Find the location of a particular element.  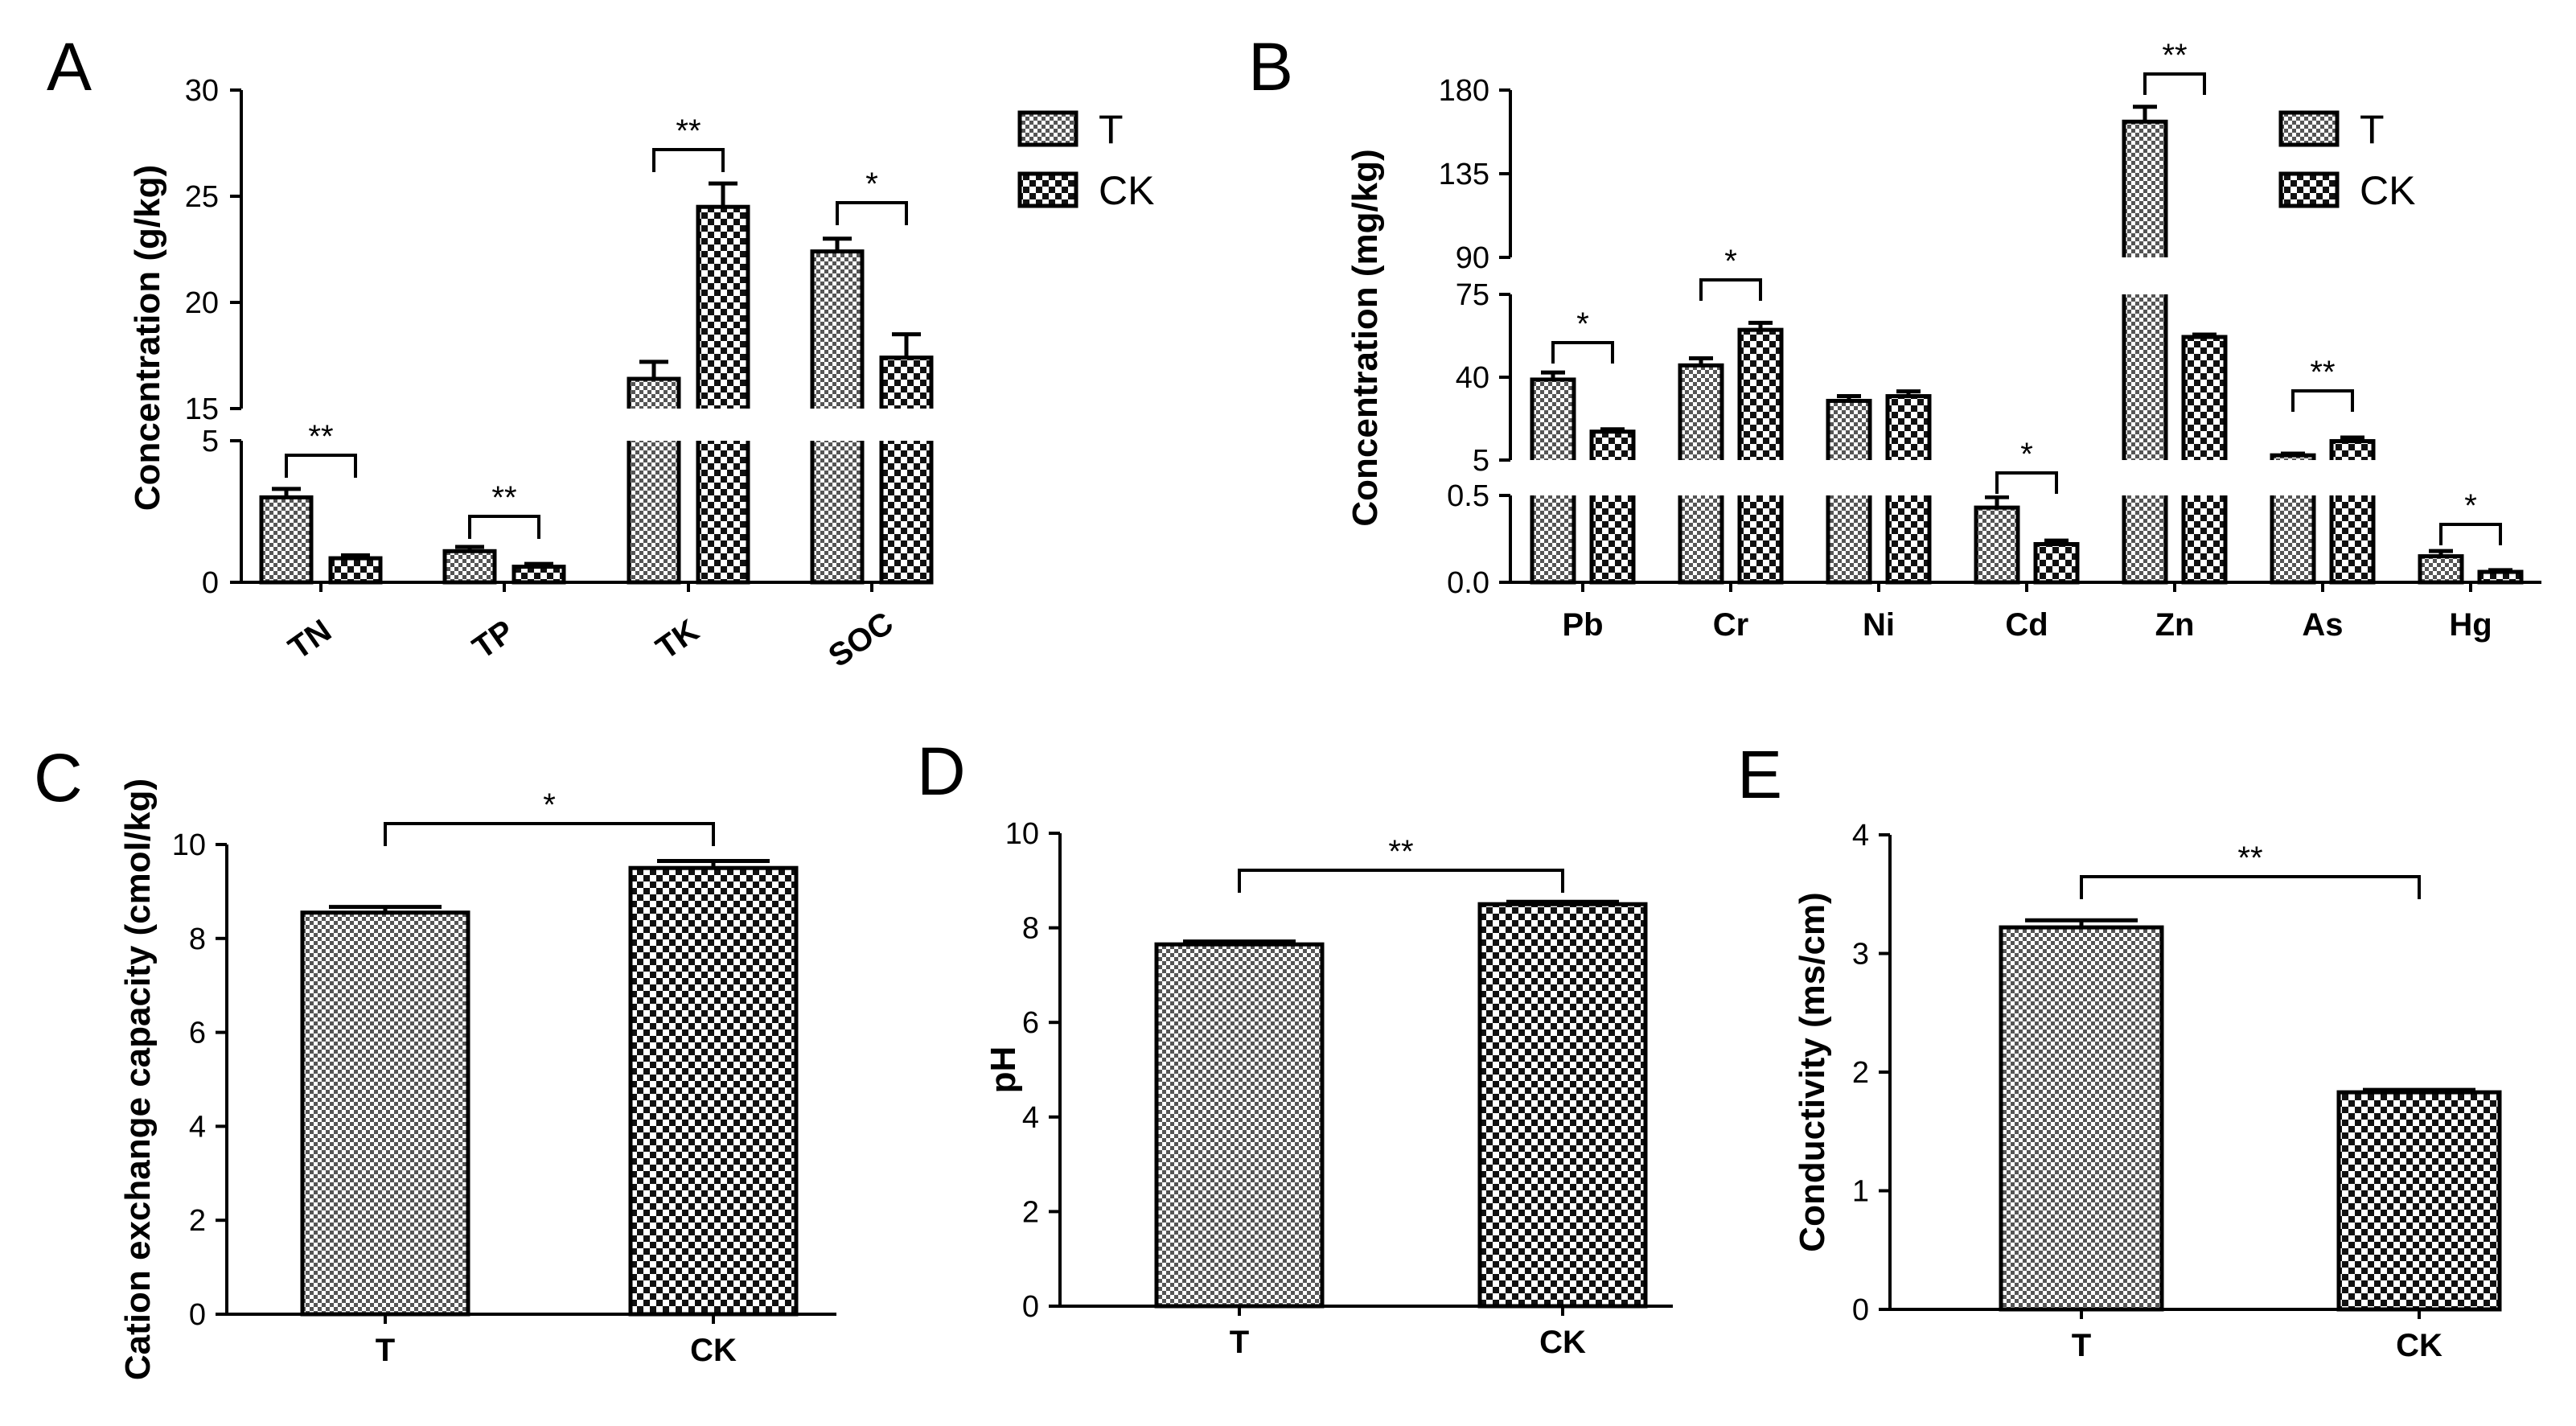

bar-t-tp is located at coordinates (469, 567).